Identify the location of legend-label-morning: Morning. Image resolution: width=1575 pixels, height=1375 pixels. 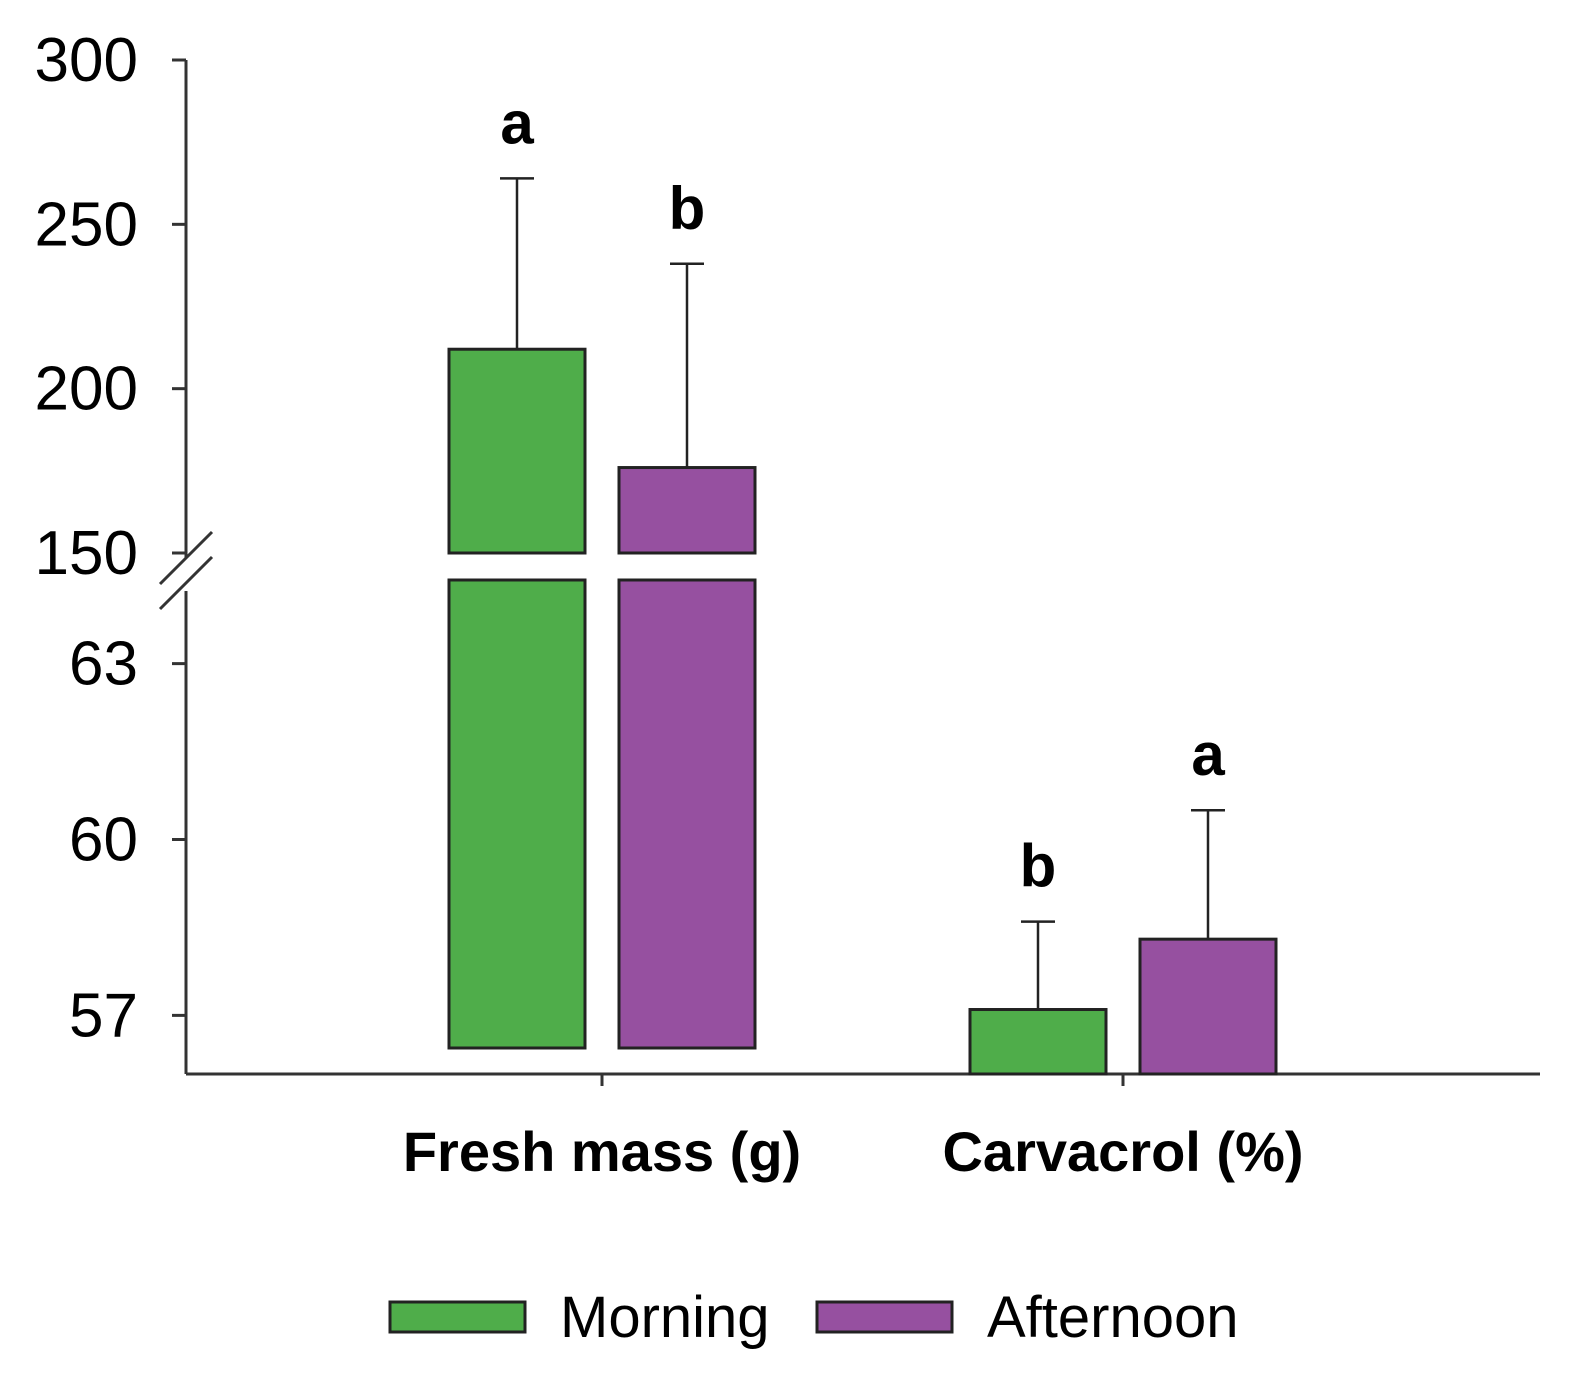
(665, 1317).